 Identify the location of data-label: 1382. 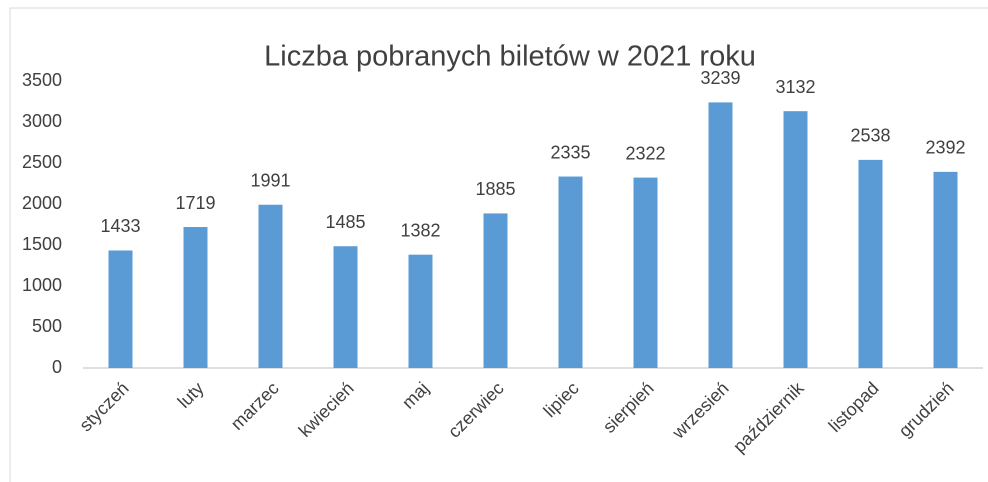
(420, 230).